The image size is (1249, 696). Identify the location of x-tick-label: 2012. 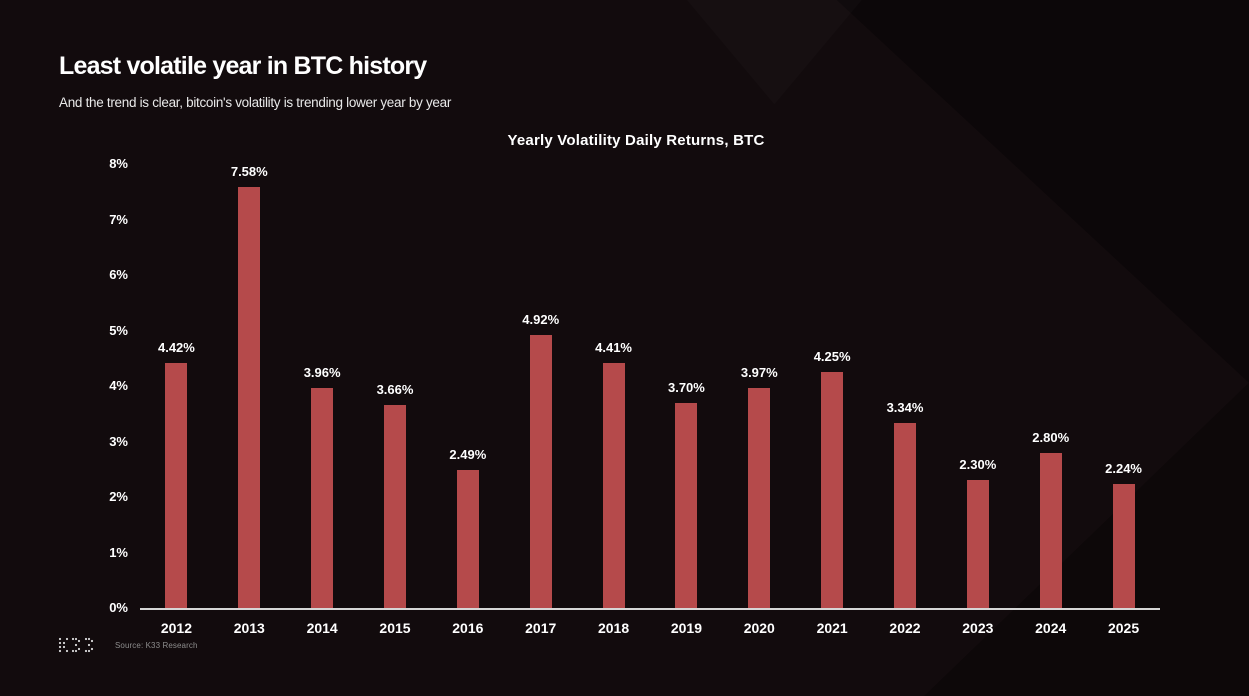
(176, 628).